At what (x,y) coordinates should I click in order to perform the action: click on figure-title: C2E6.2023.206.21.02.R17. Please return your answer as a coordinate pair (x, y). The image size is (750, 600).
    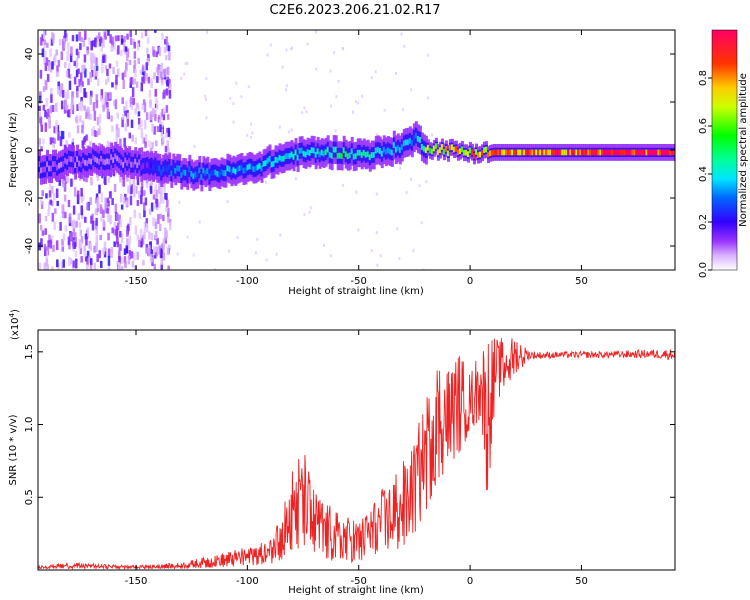
    Looking at the image, I should click on (354, 10).